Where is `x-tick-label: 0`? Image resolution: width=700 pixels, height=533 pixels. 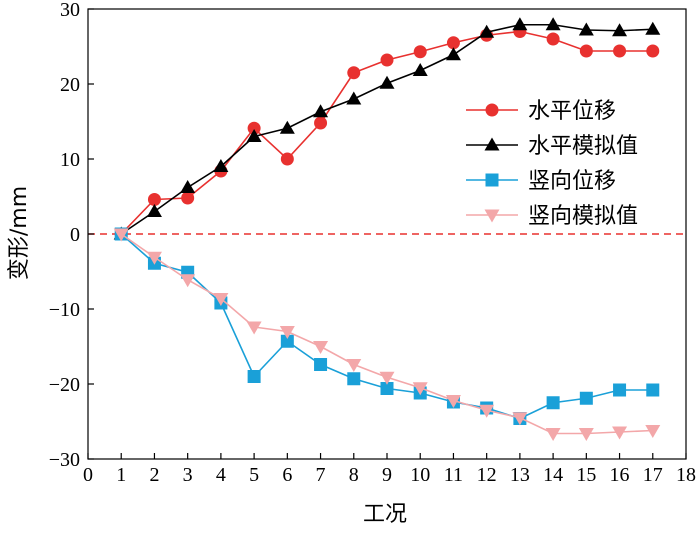 x-tick-label: 0 is located at coordinates (88, 475).